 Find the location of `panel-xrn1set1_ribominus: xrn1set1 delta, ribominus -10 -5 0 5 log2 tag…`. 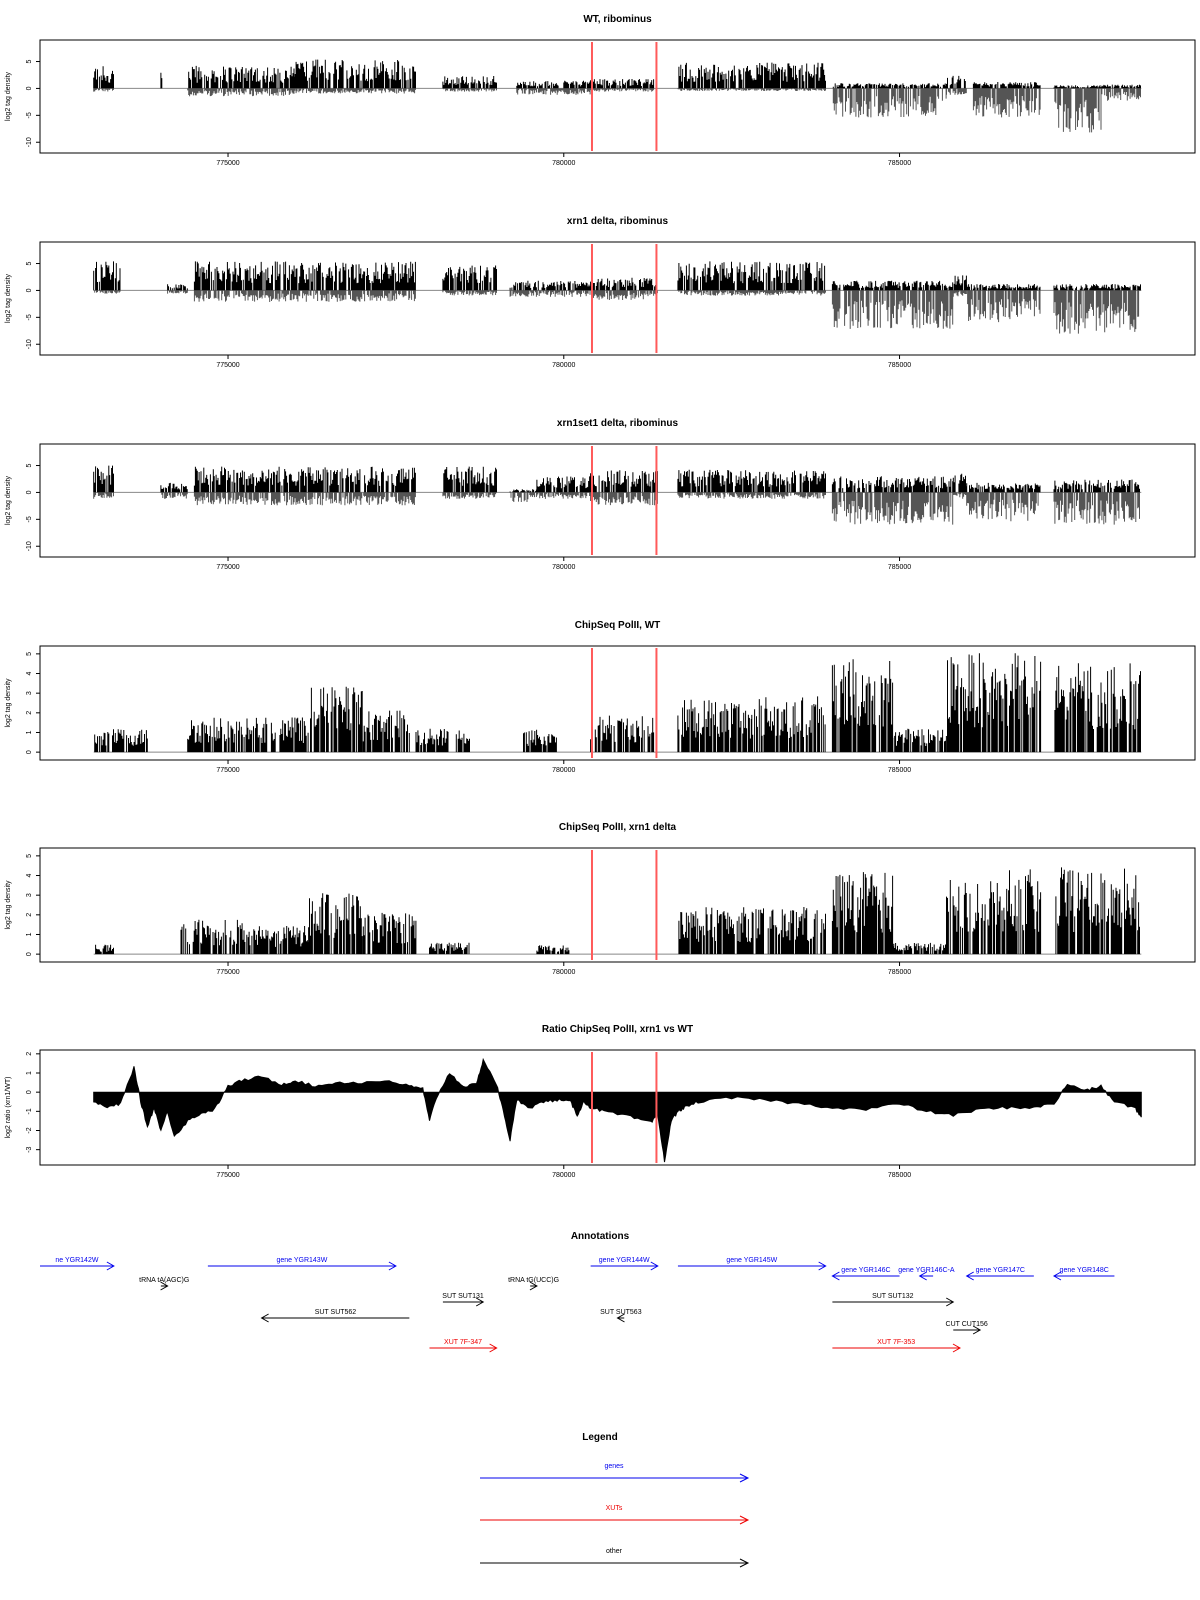

panel-xrn1set1_ribominus: xrn1set1 delta, ribominus -10 -5 0 5 log2 tag… is located at coordinates (600, 494).